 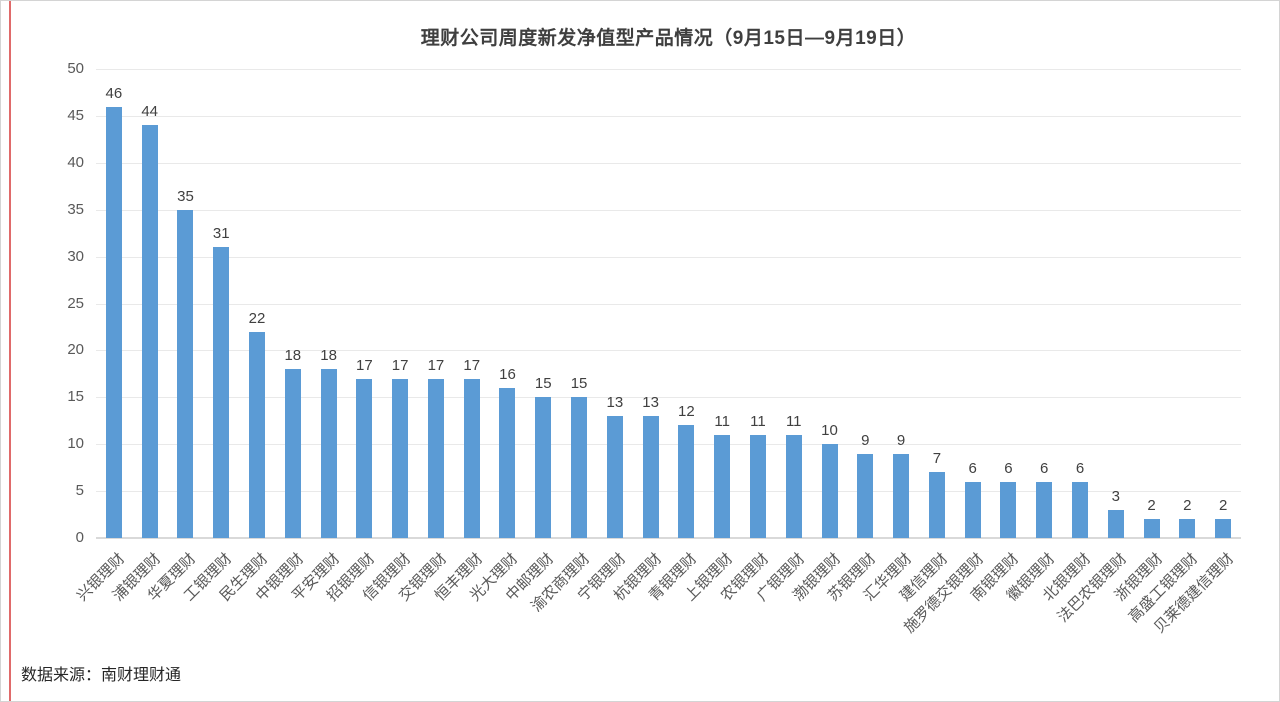 I want to click on bar-浙银理财, so click(x=1151, y=528).